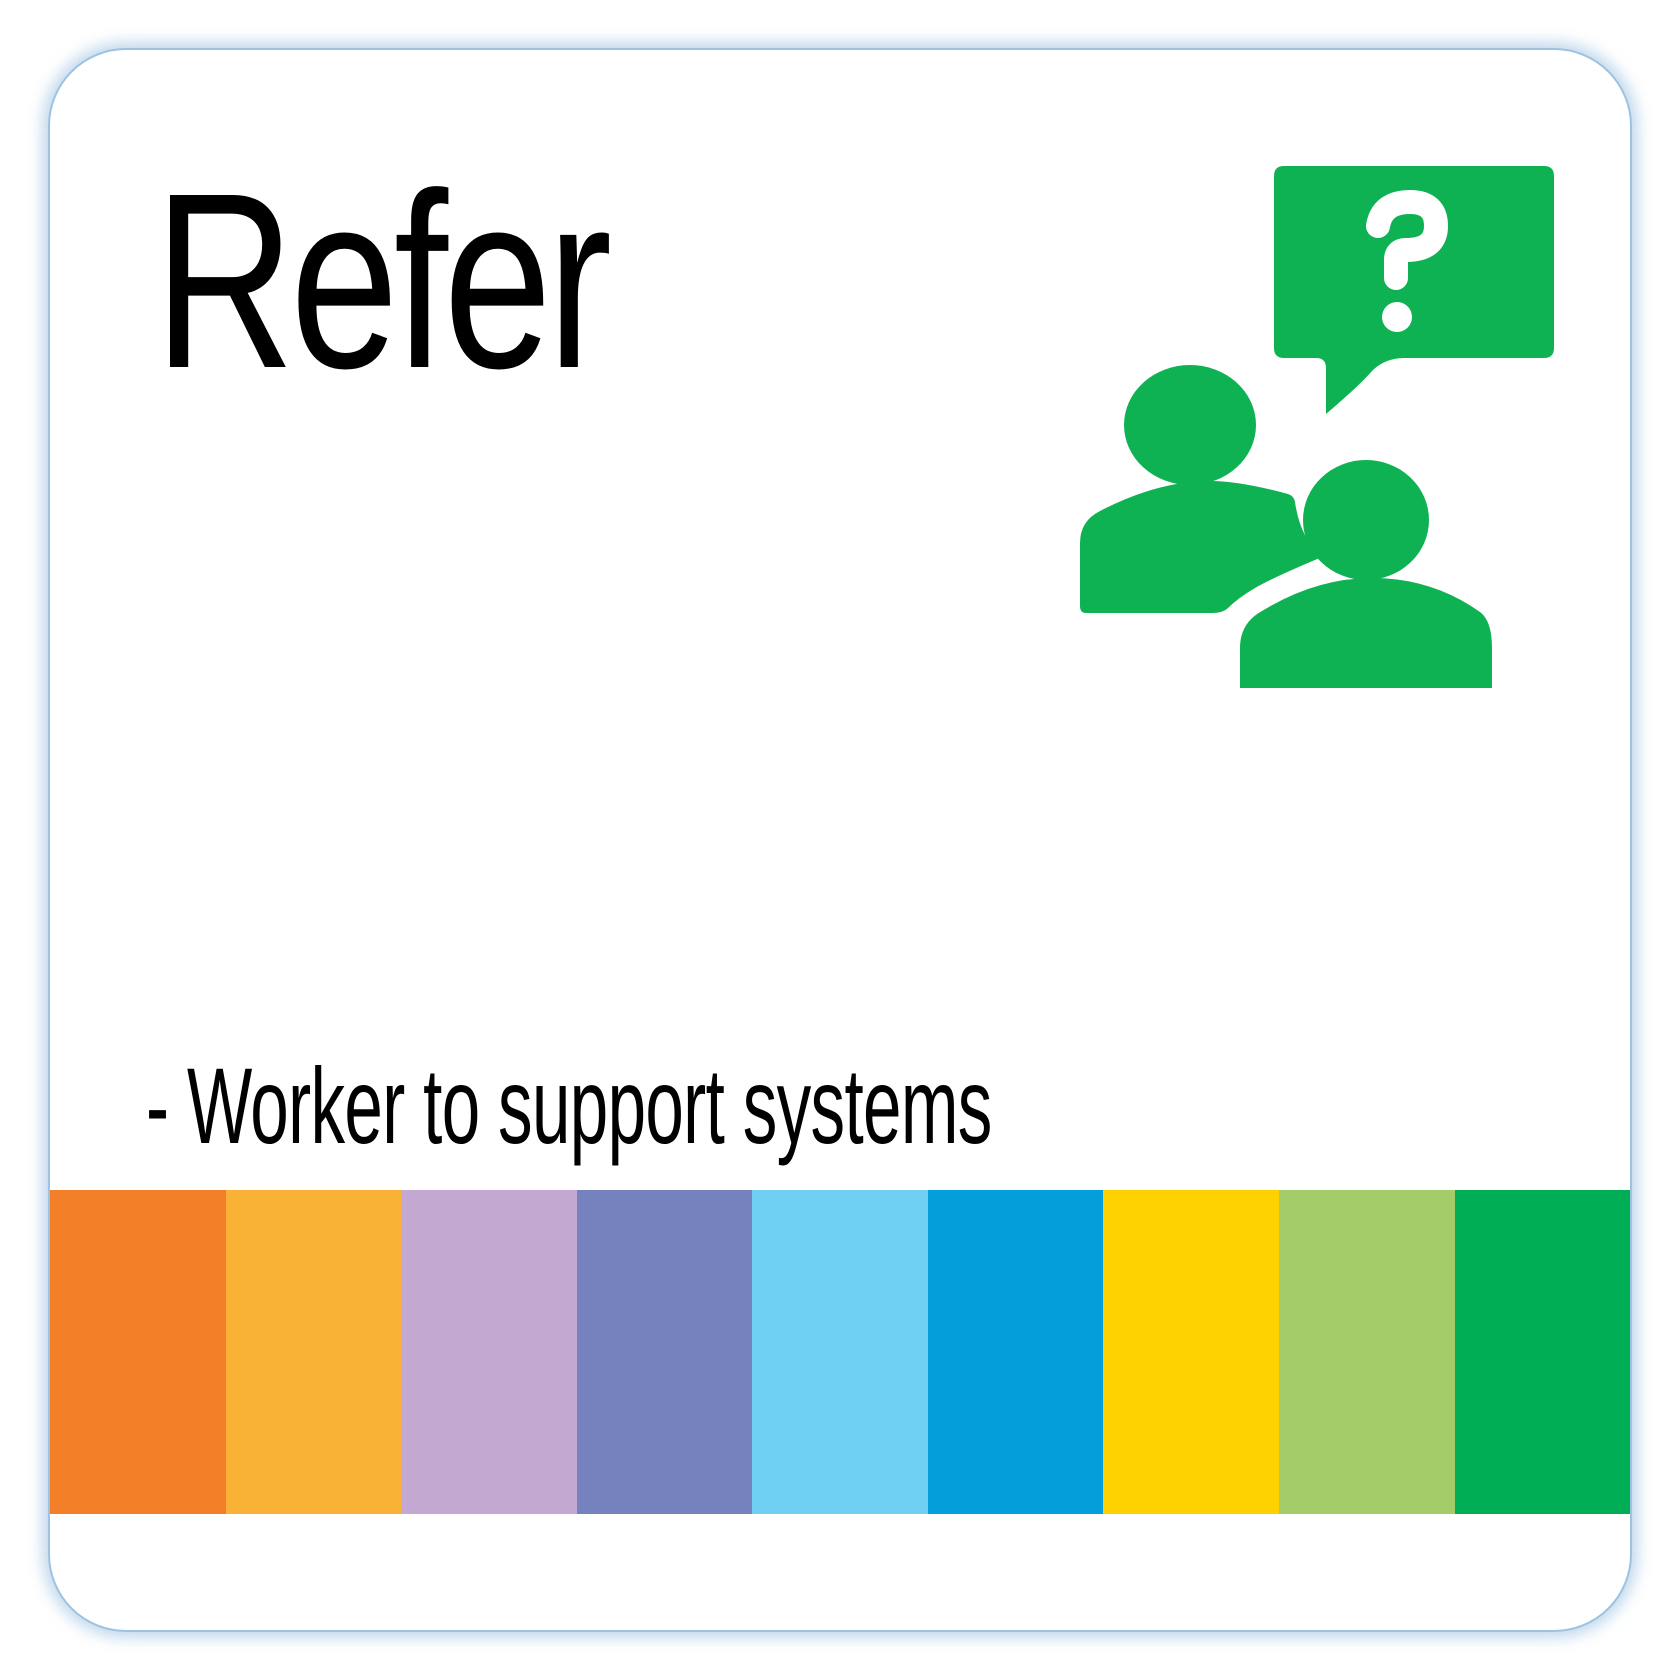 The image size is (1680, 1680). I want to click on people-question-speech-bubble-icon, so click(1317, 427).